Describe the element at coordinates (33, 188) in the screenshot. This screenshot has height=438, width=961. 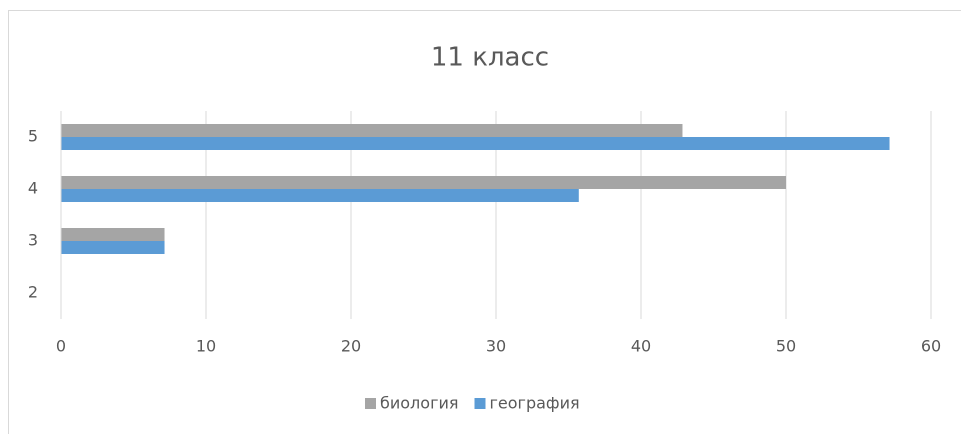
I see `y-tick-label: 4` at that location.